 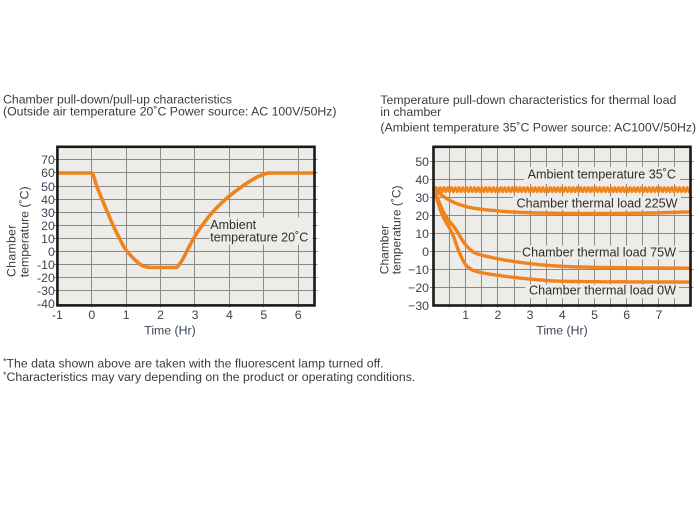 I want to click on svg-text: −10, so click(x=418, y=270).